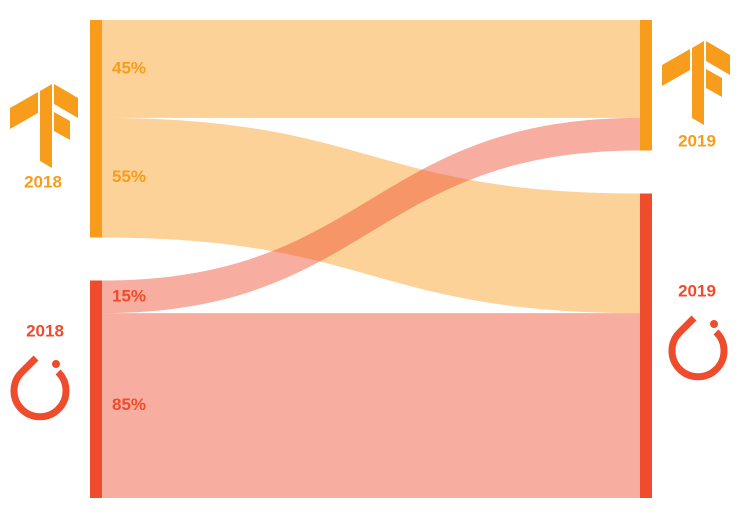  What do you see at coordinates (129, 176) in the screenshot?
I see `flow-value-label: 55%` at bounding box center [129, 176].